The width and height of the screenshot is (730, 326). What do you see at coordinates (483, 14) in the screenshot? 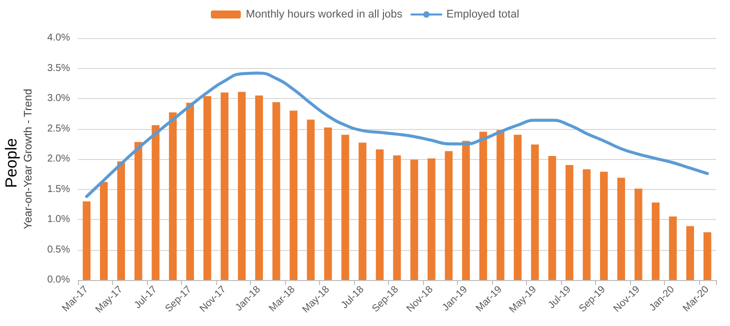
I see `legend-label: Employed total` at bounding box center [483, 14].